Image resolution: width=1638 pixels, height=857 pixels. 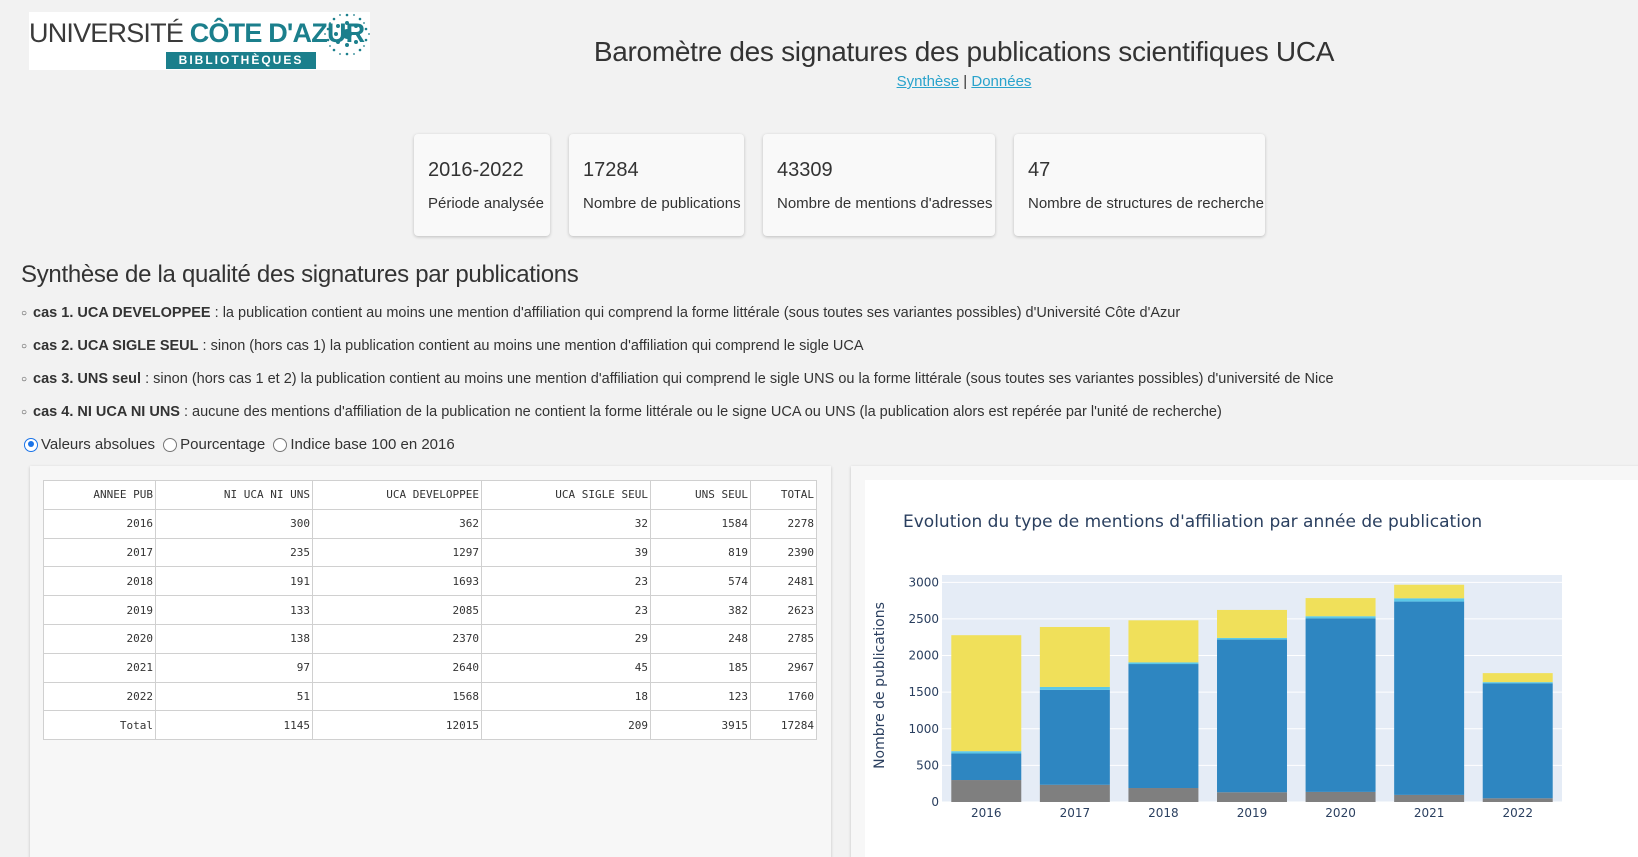 What do you see at coordinates (99, 581) in the screenshot?
I see `table-cell: 2018` at bounding box center [99, 581].